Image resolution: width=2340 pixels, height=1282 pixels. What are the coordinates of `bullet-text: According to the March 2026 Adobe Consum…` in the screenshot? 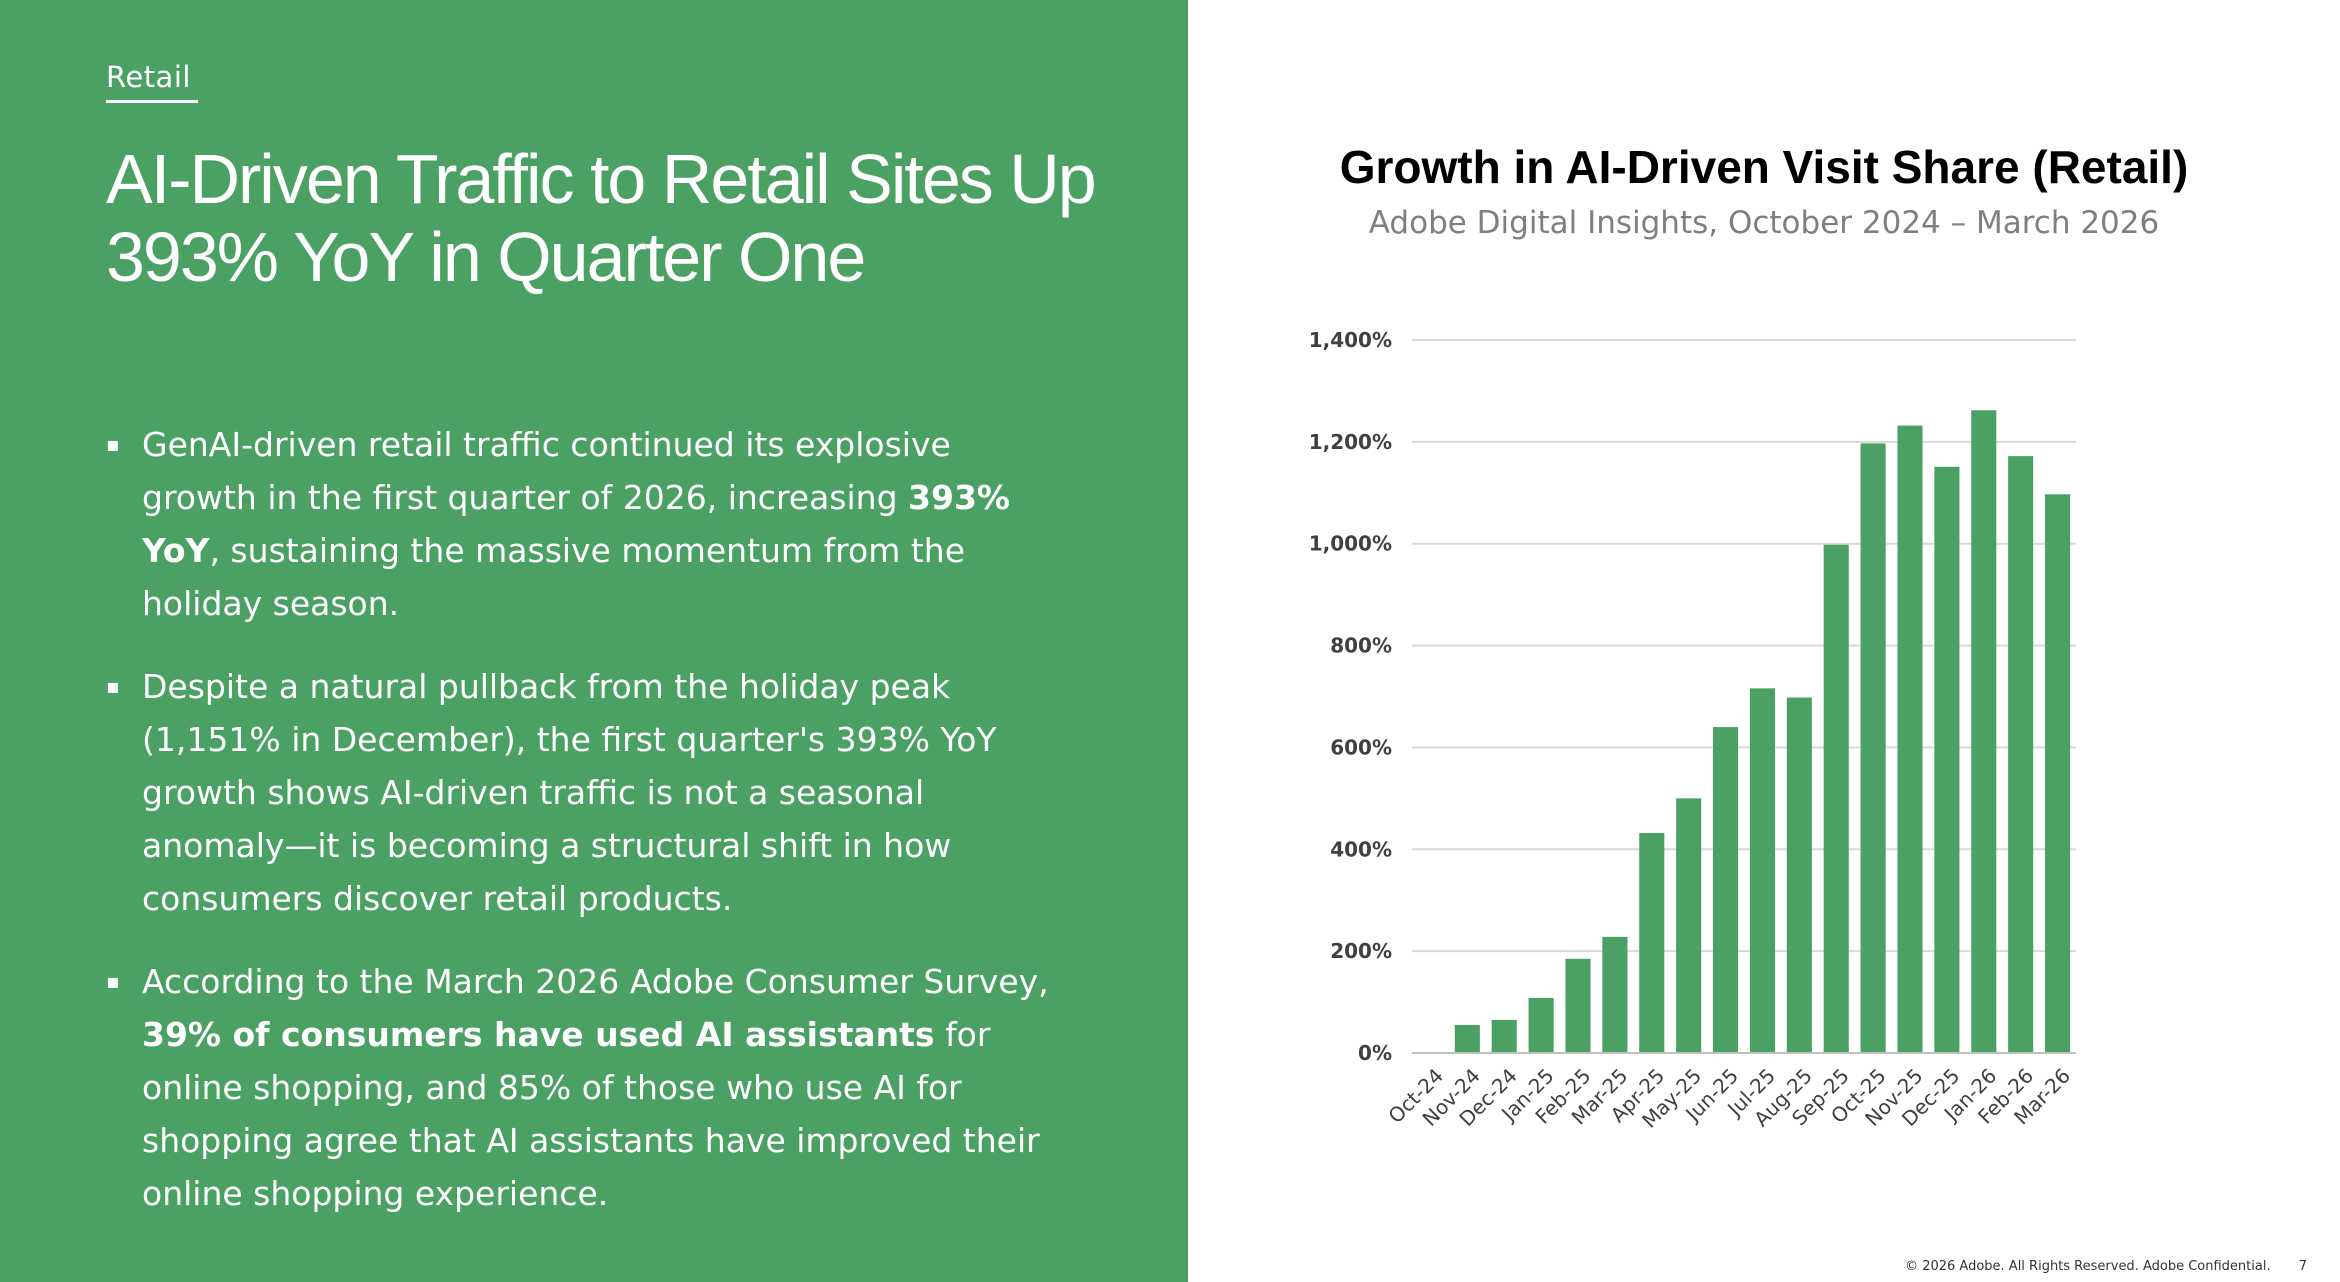 It's located at (595, 1087).